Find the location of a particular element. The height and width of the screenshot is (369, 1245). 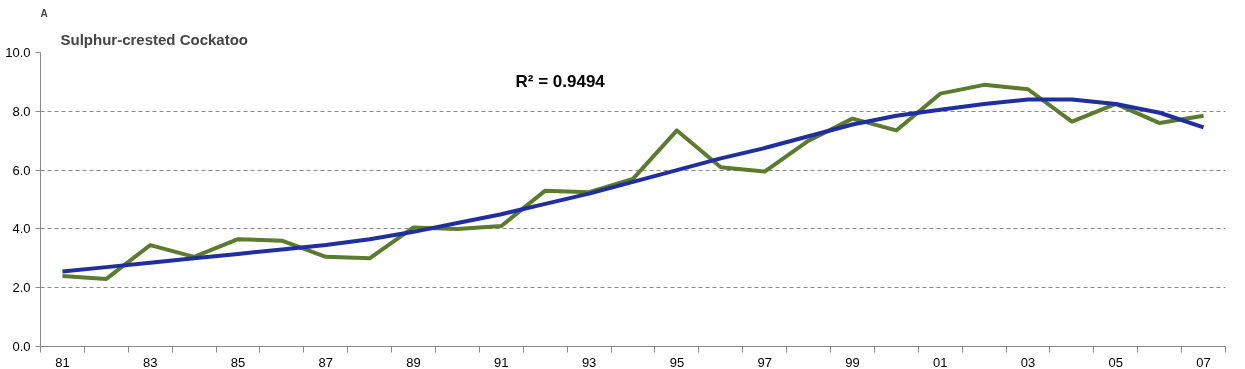

annotation: R² = 0.9494 is located at coordinates (560, 82).